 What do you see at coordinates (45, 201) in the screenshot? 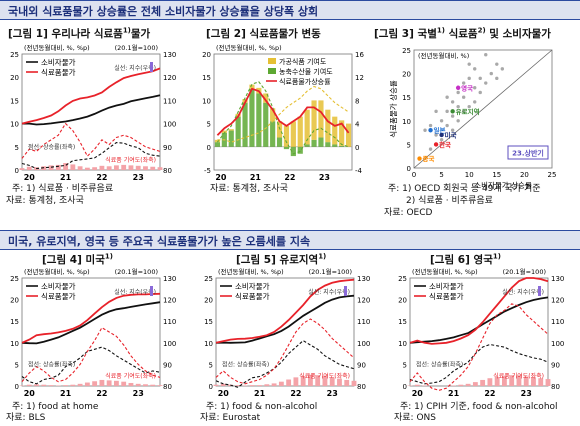
I see `fig1-source: 자료: 통계청, 조사국` at bounding box center [45, 201].